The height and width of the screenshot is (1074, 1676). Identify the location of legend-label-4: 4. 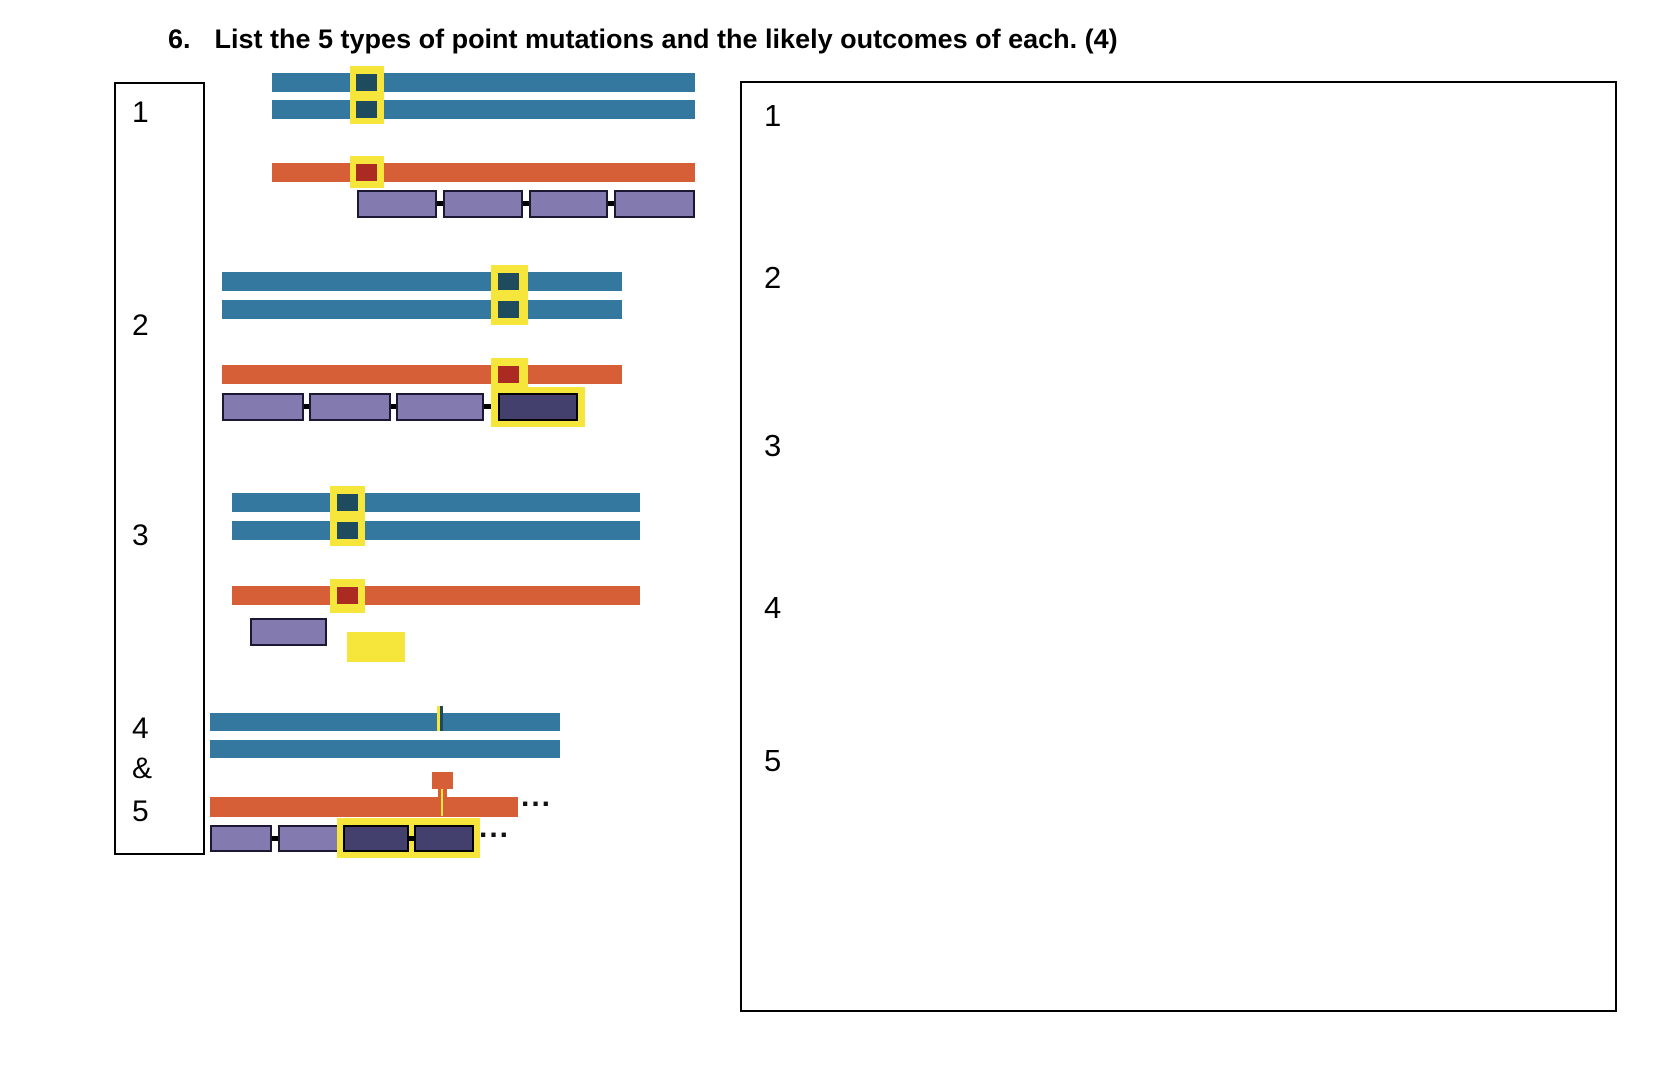
(140, 728).